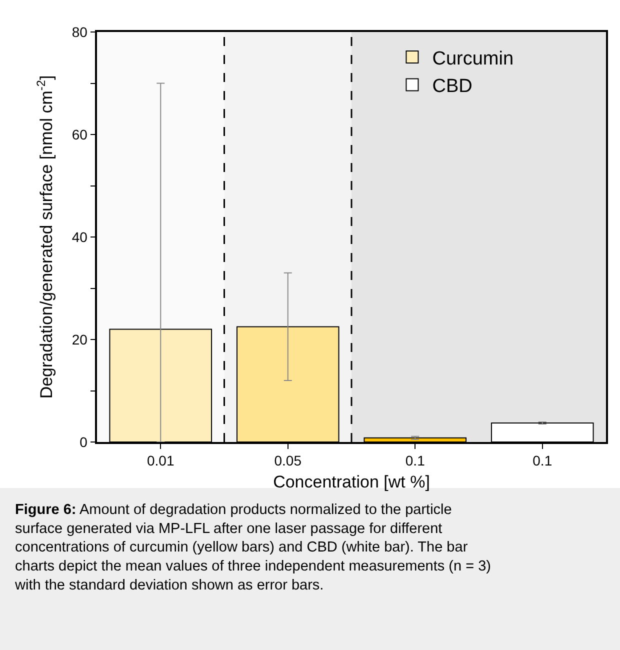 This screenshot has height=650, width=620. I want to click on y-tick-label: 80, so click(80, 32).